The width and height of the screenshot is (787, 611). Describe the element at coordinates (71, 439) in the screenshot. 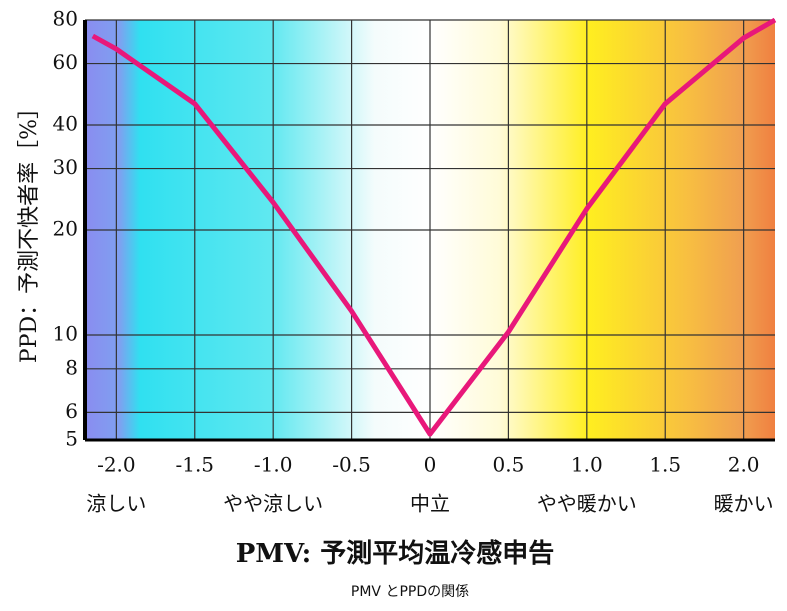

I see `y-tick-label: 5` at that location.